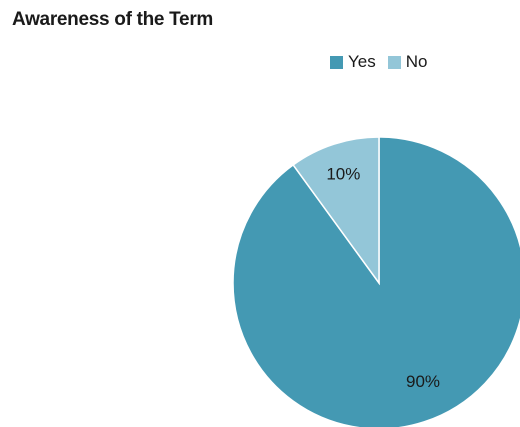 This screenshot has width=520, height=427. Describe the element at coordinates (423, 381) in the screenshot. I see `slice-label-yes: 90%` at that location.